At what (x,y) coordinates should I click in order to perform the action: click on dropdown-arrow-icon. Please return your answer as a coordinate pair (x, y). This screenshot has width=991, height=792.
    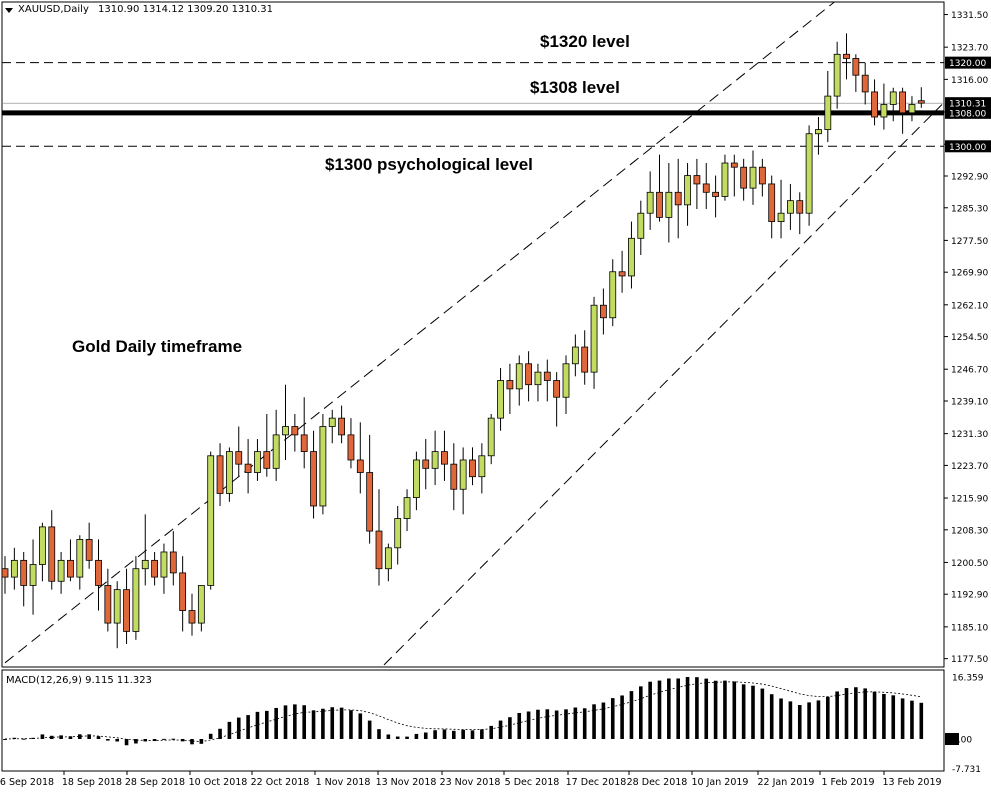
    Looking at the image, I should click on (9, 10).